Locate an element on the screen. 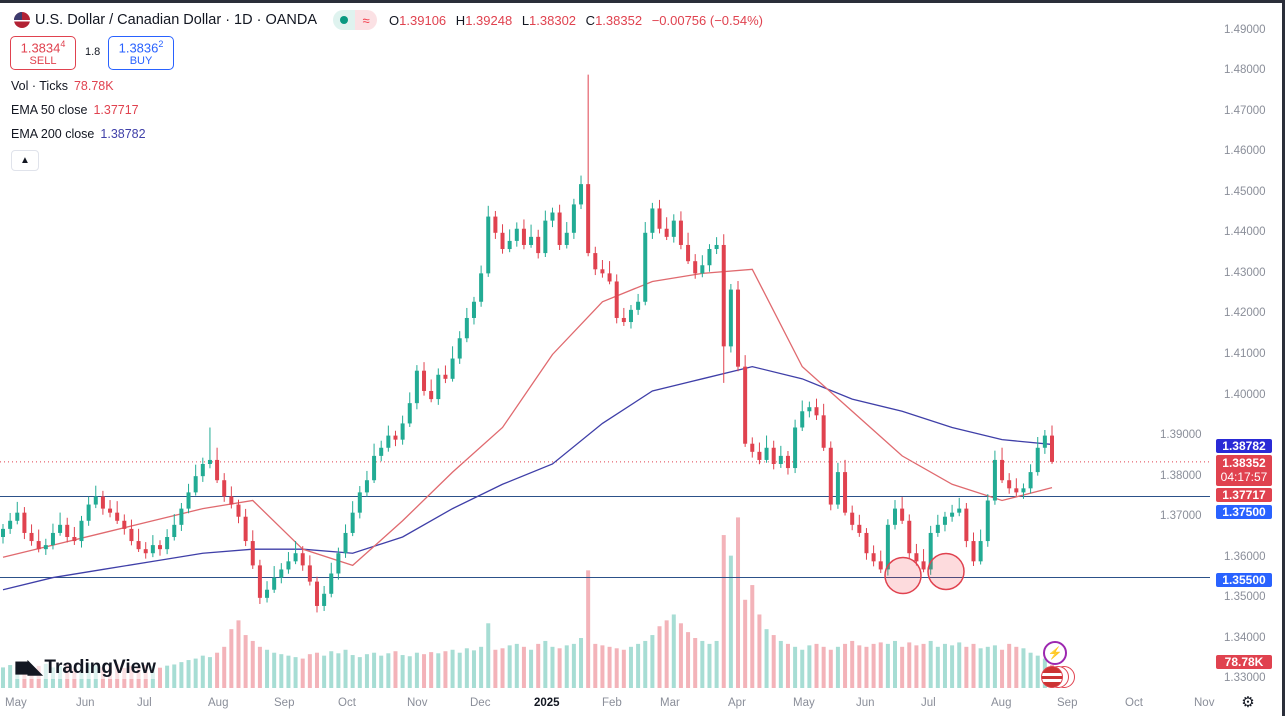  collapse-legend-button: ▲ is located at coordinates (25, 160).